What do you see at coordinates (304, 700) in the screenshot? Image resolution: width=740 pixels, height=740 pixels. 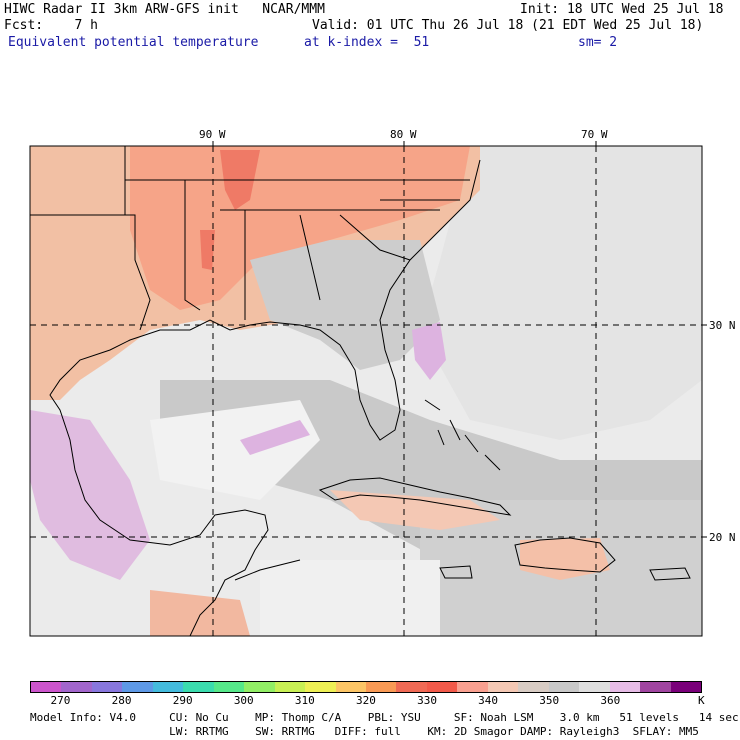 I see `colorbar-tick-label: 310` at bounding box center [304, 700].